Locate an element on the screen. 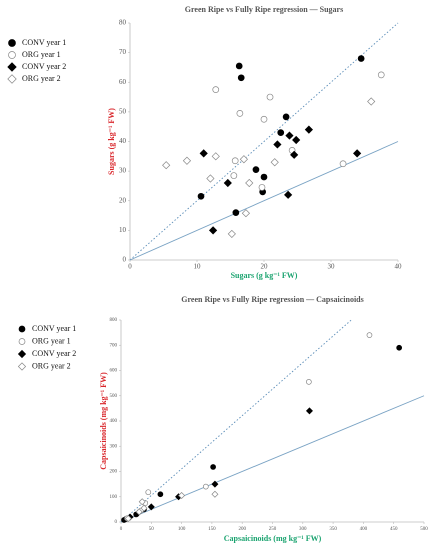 This screenshot has height=550, width=434. x-tick-label: 10 is located at coordinates (198, 267).